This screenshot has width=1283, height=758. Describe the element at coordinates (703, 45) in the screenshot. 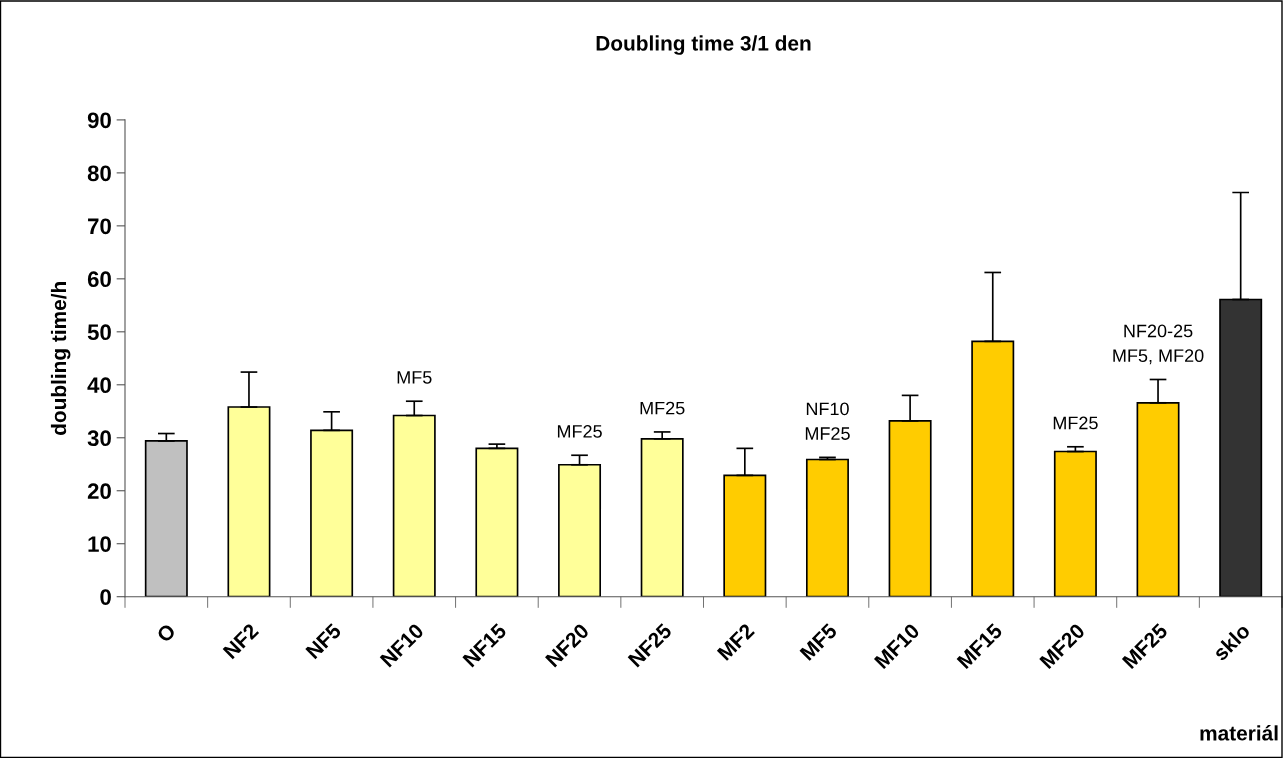

I see `chart-title: Doubling time 3/1 den` at that location.